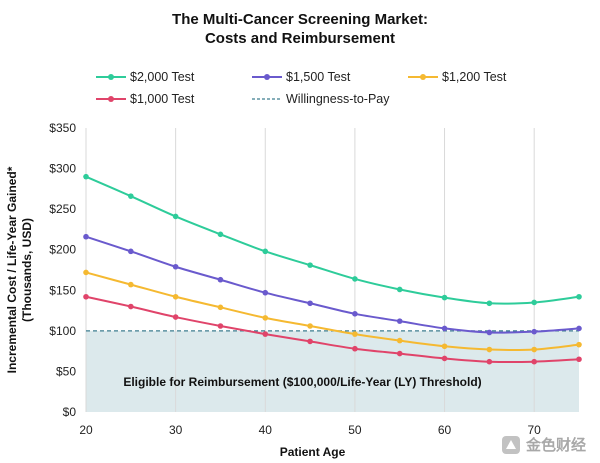 This screenshot has height=463, width=600. Describe the element at coordinates (162, 77) in the screenshot. I see `legend-label: $2,000 Test` at that location.